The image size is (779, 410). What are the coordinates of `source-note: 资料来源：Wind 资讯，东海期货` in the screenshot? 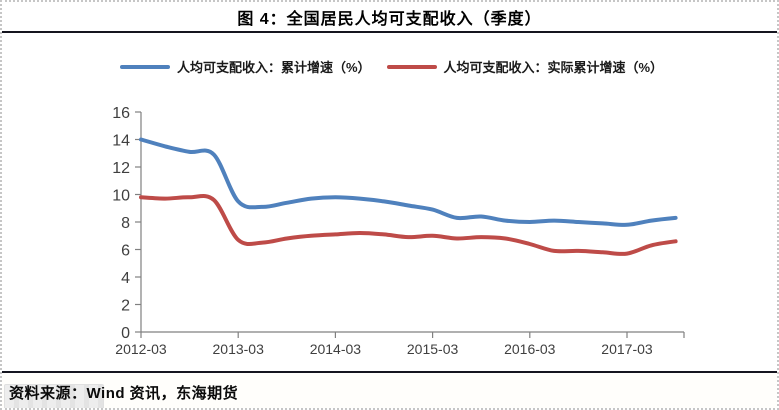 It's located at (124, 393).